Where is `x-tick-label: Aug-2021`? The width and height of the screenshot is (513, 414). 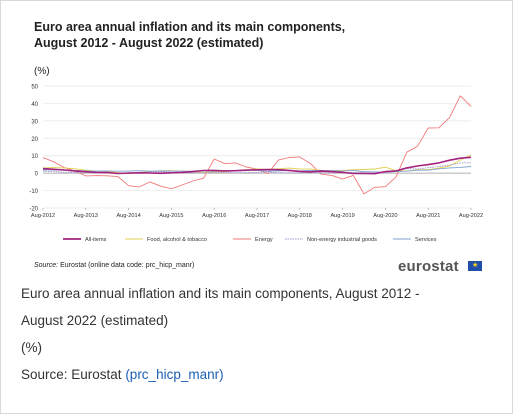 x-tick-label: Aug-2021 is located at coordinates (428, 216).